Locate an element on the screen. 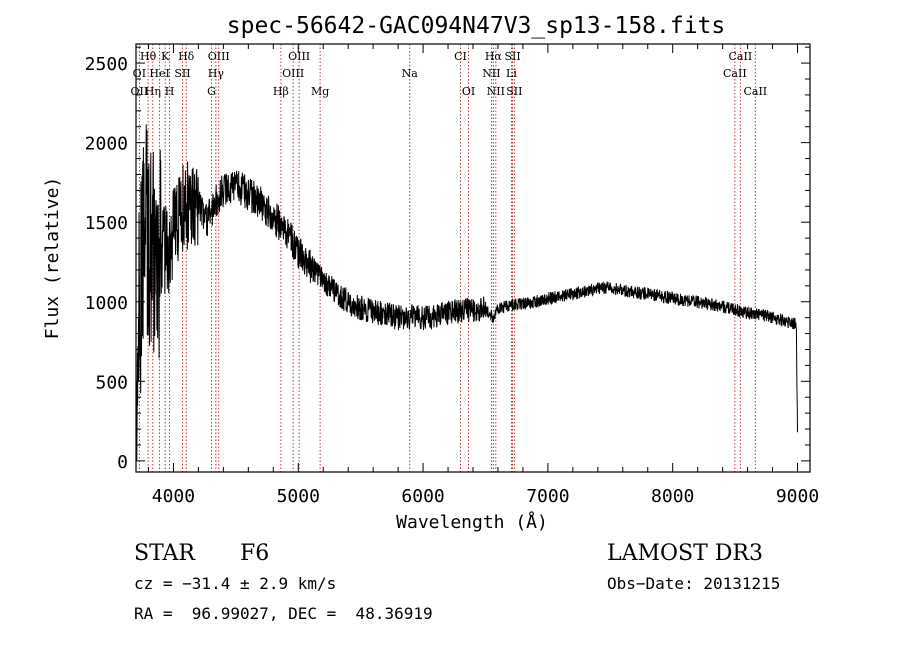  object-subclass: F6 is located at coordinates (254, 553).